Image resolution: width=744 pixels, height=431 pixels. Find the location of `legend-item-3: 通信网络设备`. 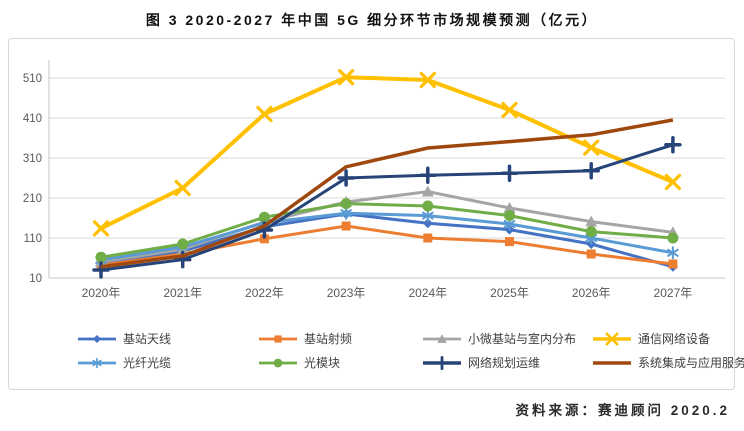

legend-item-3: 通信网络设备 is located at coordinates (668, 338).